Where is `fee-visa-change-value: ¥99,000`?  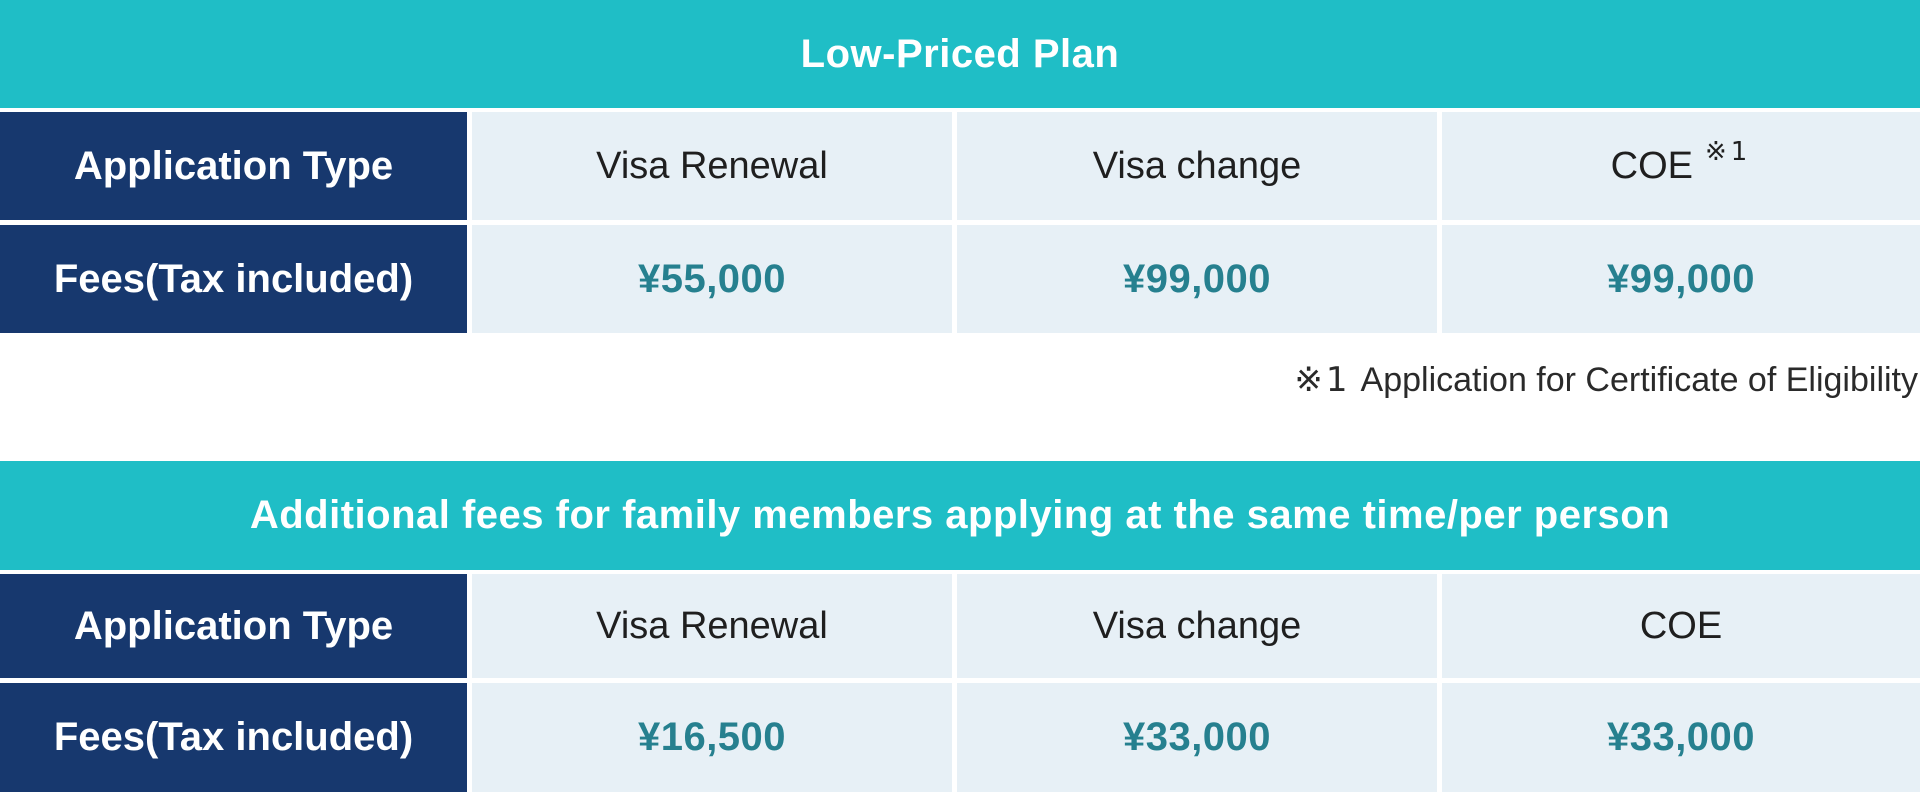
fee-visa-change-value: ¥99,000 is located at coordinates (1197, 278).